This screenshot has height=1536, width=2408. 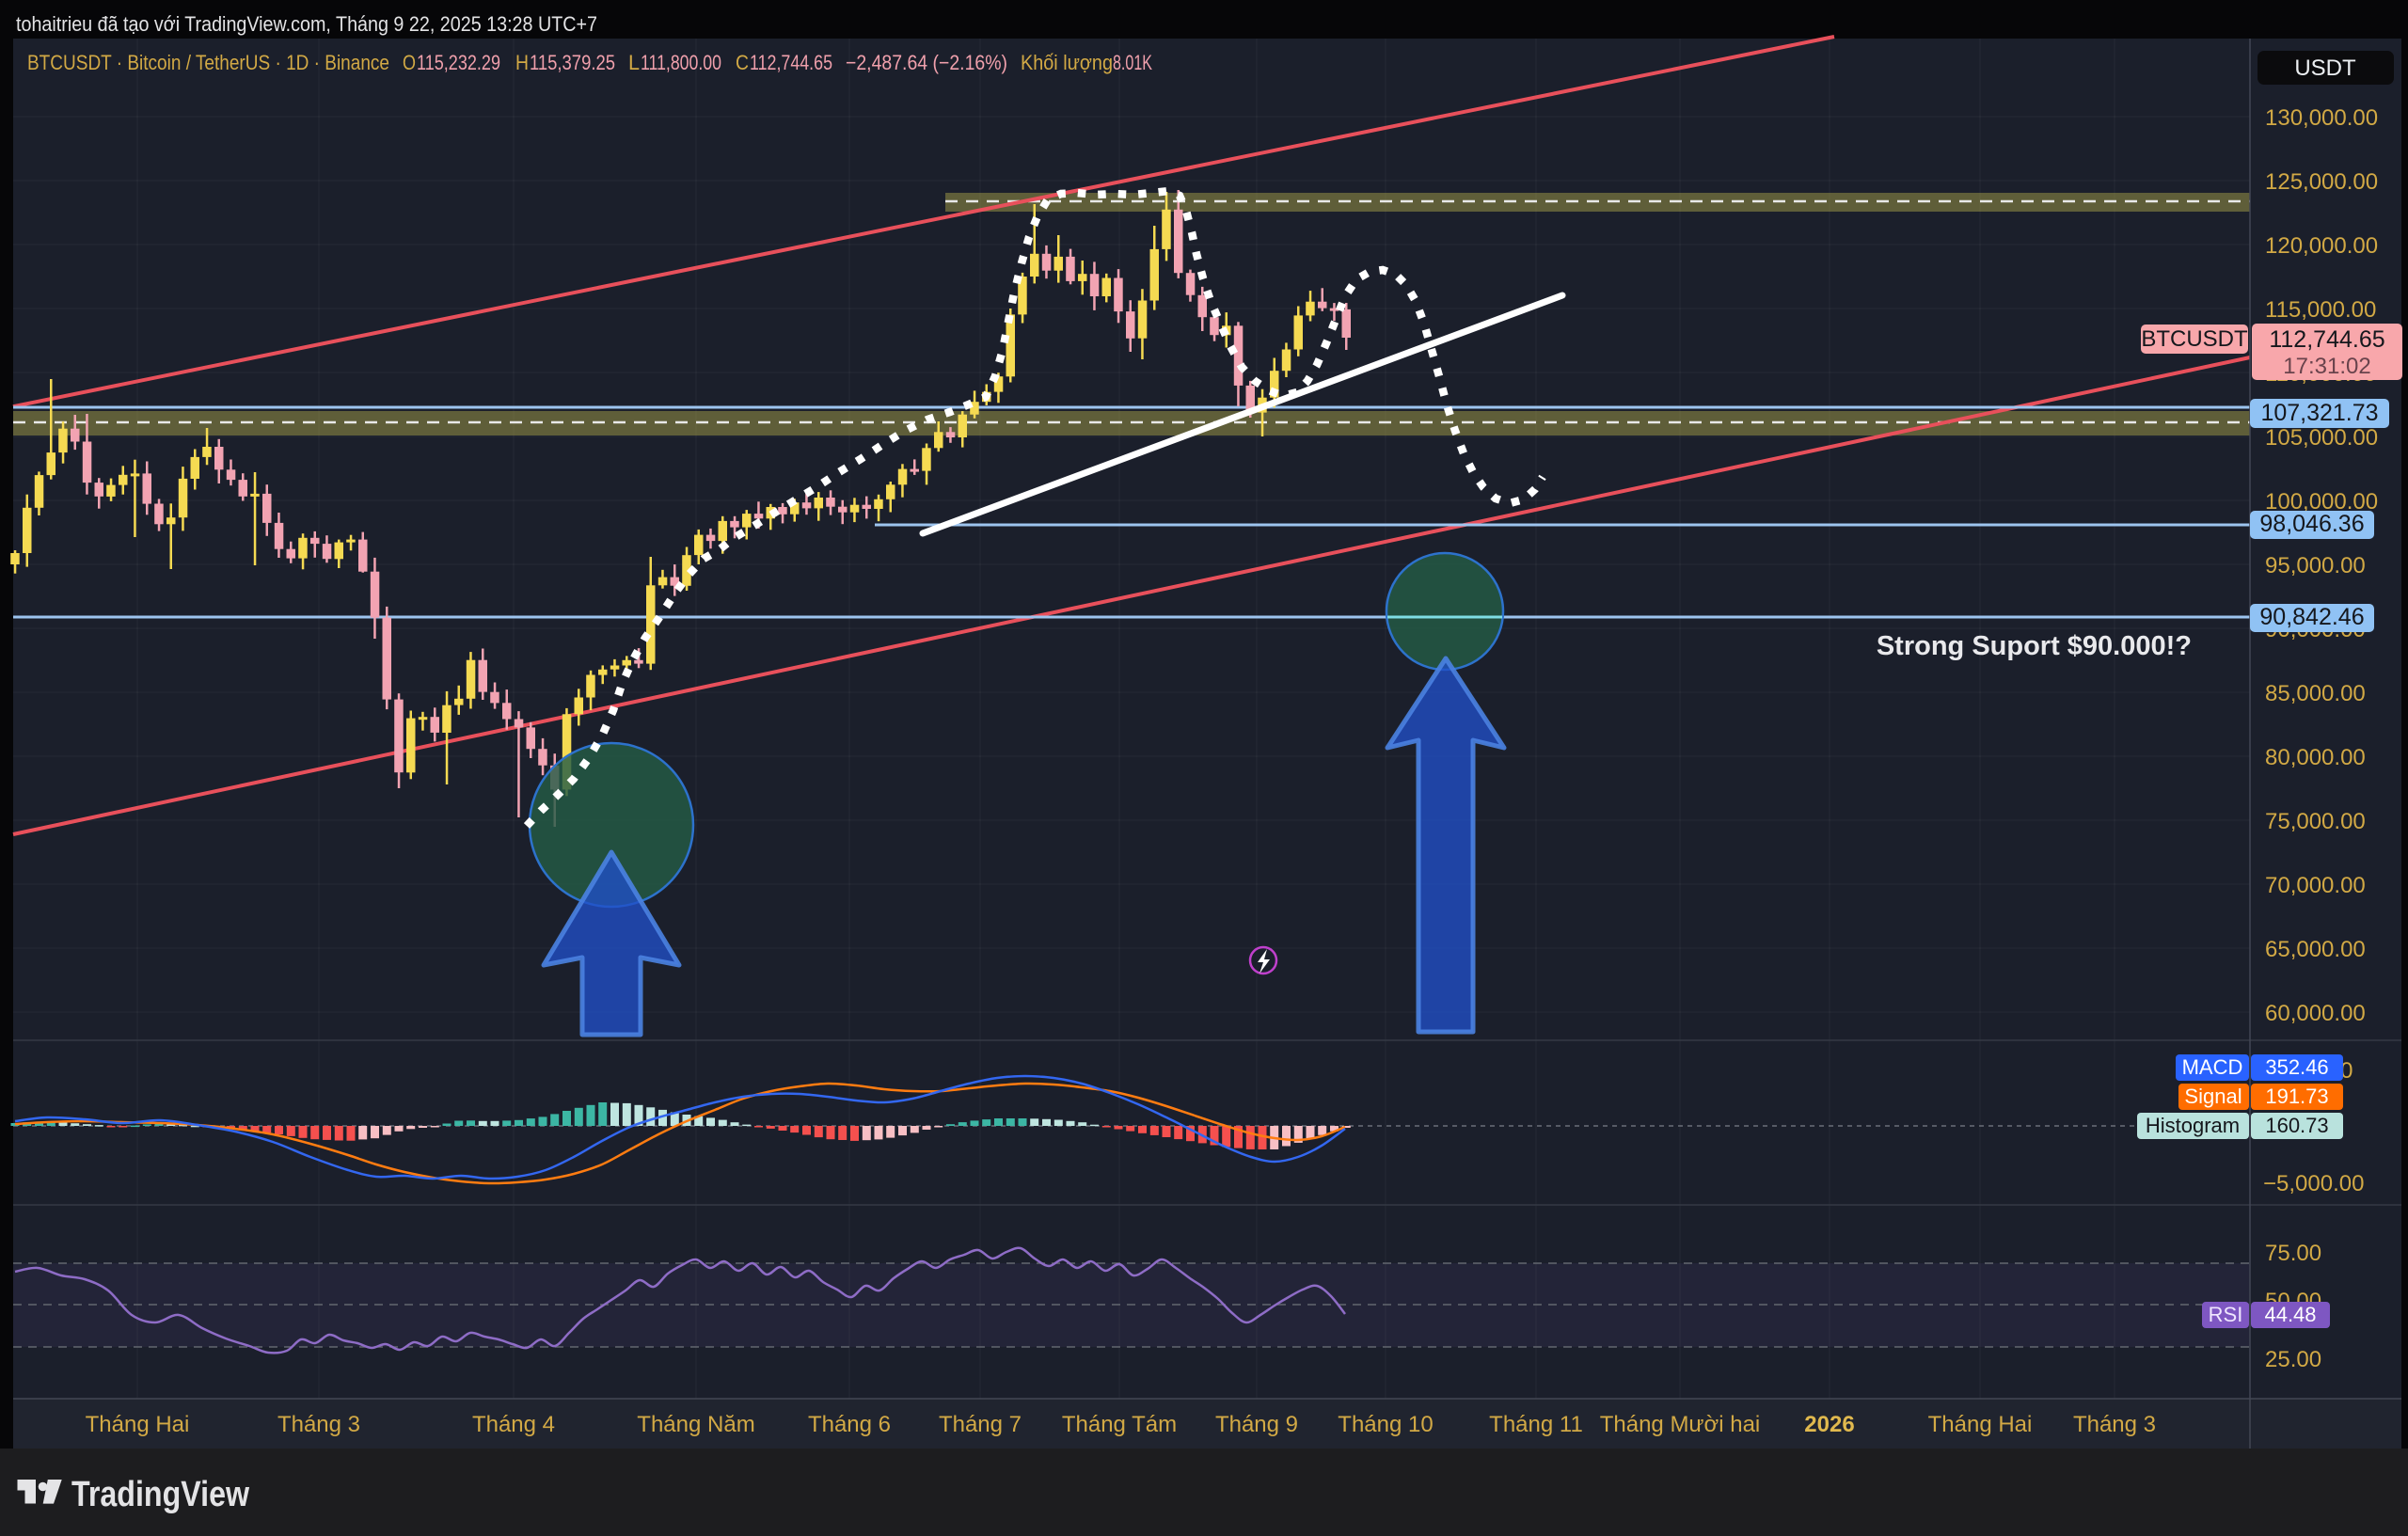 What do you see at coordinates (2290, 1315) in the screenshot?
I see `svg-text: 44.48` at bounding box center [2290, 1315].